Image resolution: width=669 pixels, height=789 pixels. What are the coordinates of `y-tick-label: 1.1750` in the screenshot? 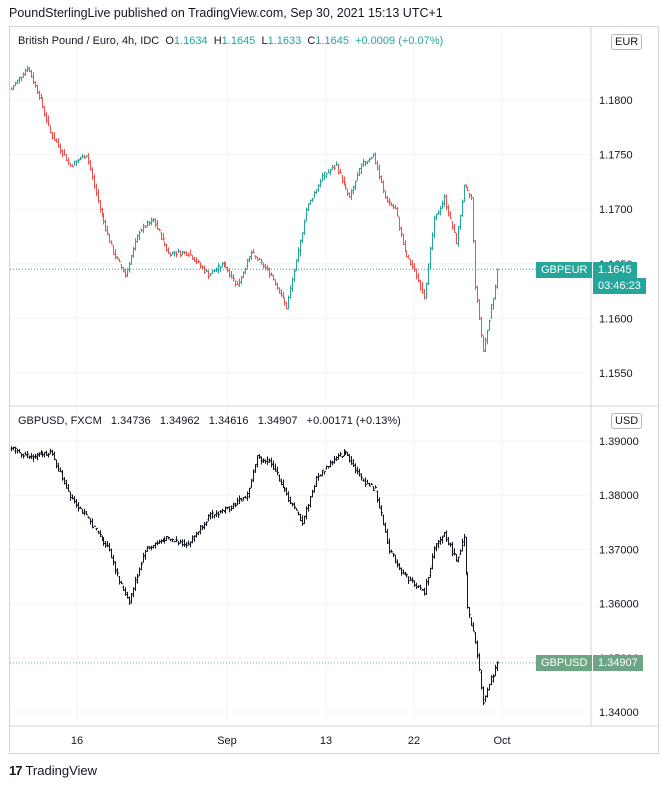 It's located at (616, 156).